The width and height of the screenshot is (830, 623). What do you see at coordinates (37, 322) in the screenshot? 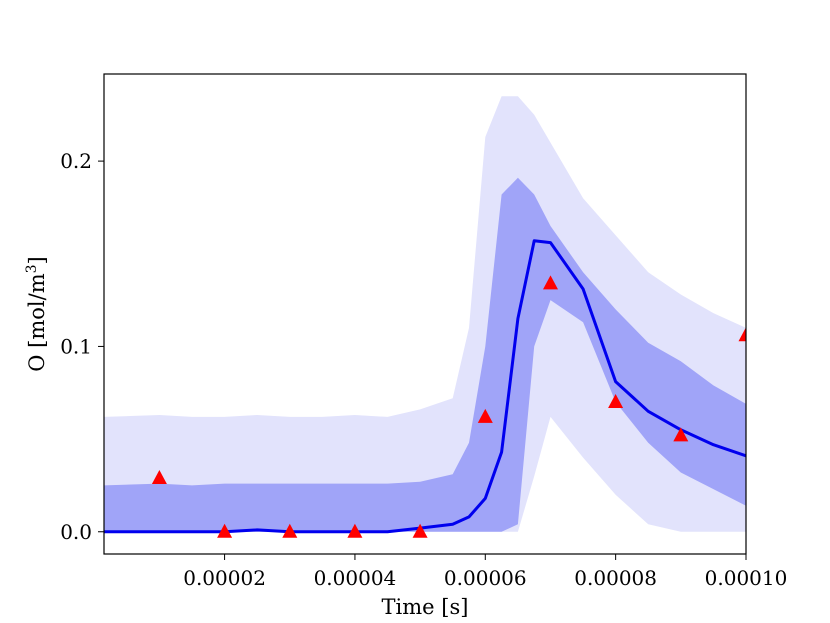
I see `y-axis-label-main: O [mol/m` at bounding box center [37, 322].